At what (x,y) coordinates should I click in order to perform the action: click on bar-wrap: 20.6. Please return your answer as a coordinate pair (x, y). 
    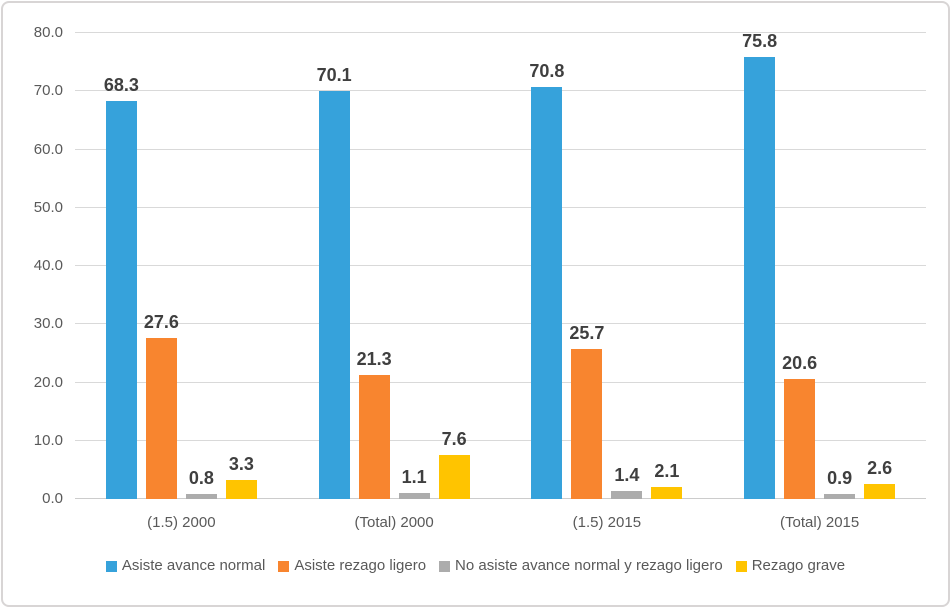
    Looking at the image, I should click on (799, 426).